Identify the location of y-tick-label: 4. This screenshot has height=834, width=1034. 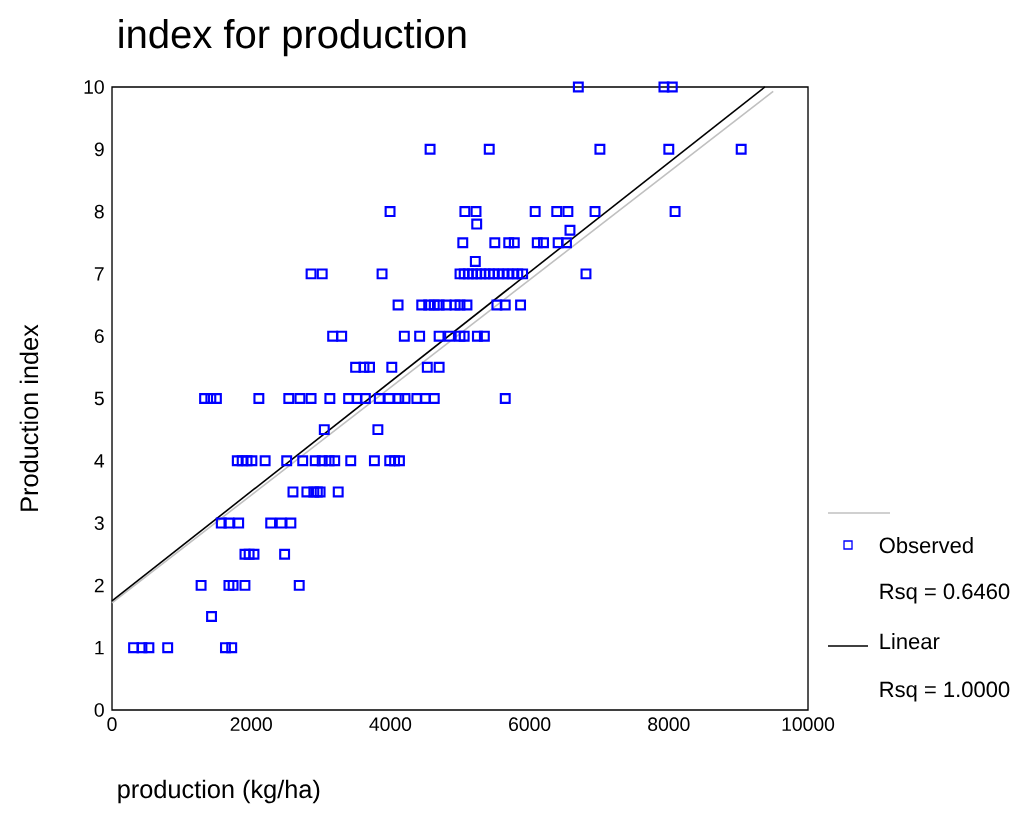
(99, 461).